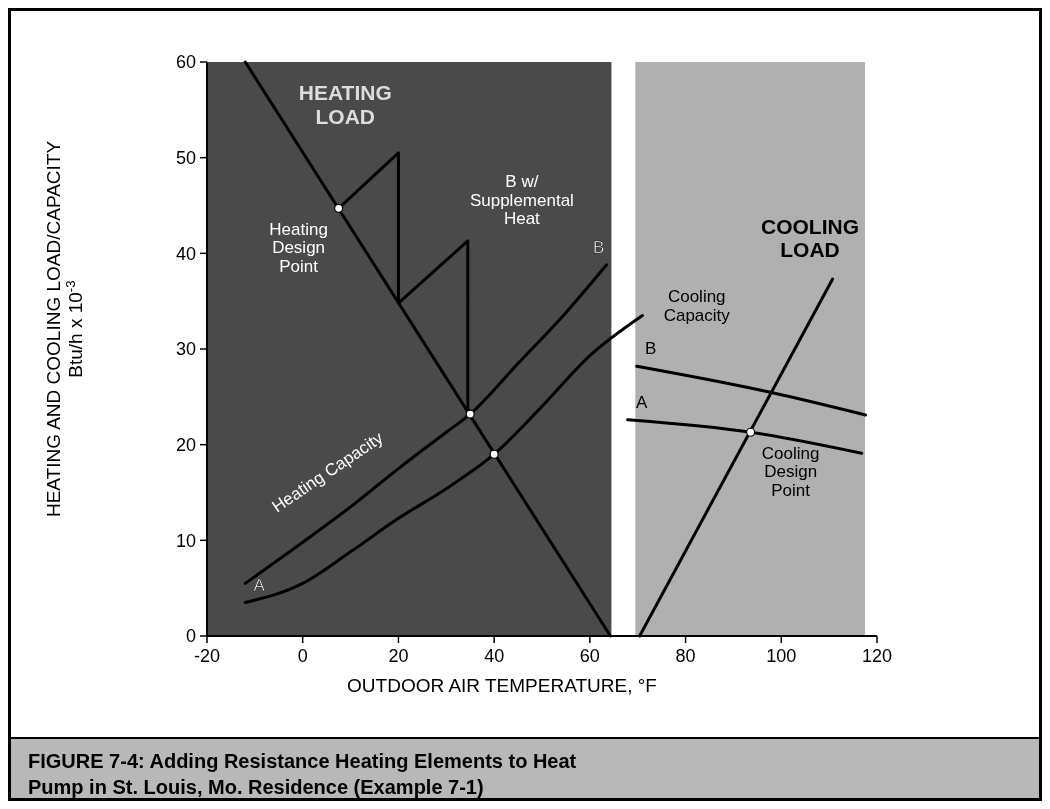  What do you see at coordinates (781, 656) in the screenshot?
I see `x-tick-label: 100` at bounding box center [781, 656].